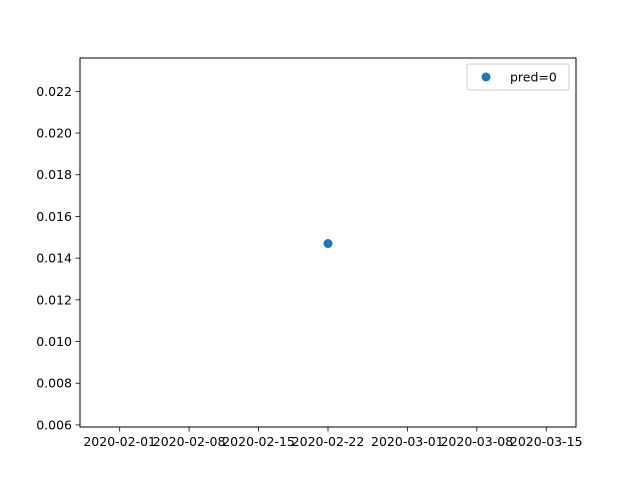 The height and width of the screenshot is (480, 640). Describe the element at coordinates (258, 441) in the screenshot. I see `x-tick-label: 2020-02-15` at that location.